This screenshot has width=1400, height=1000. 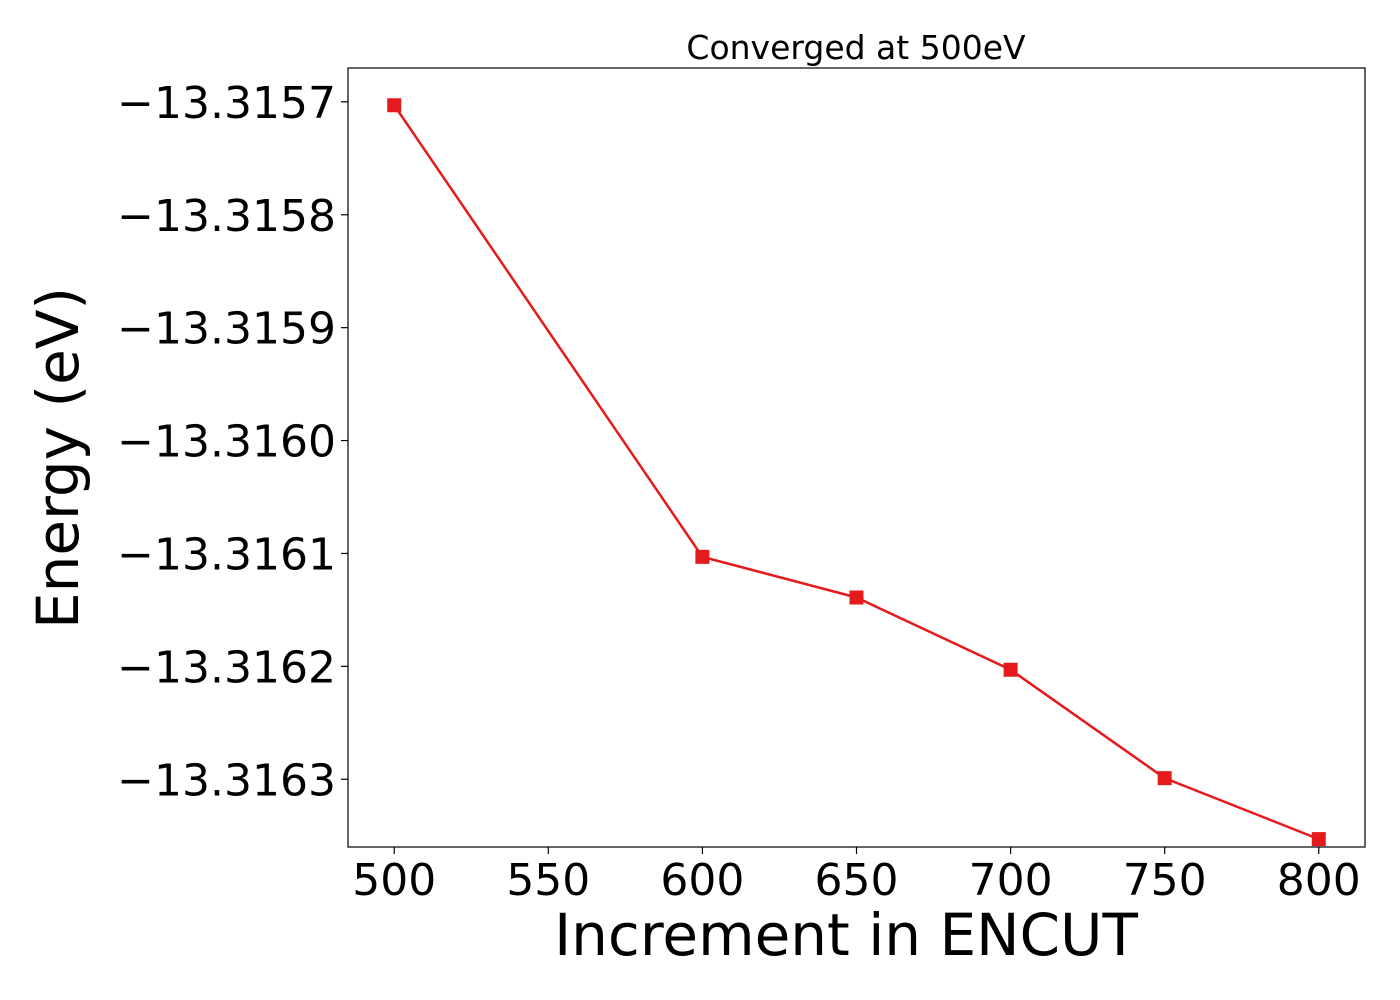 What do you see at coordinates (226, 216) in the screenshot?
I see `y-tick-label: −13.3158` at bounding box center [226, 216].